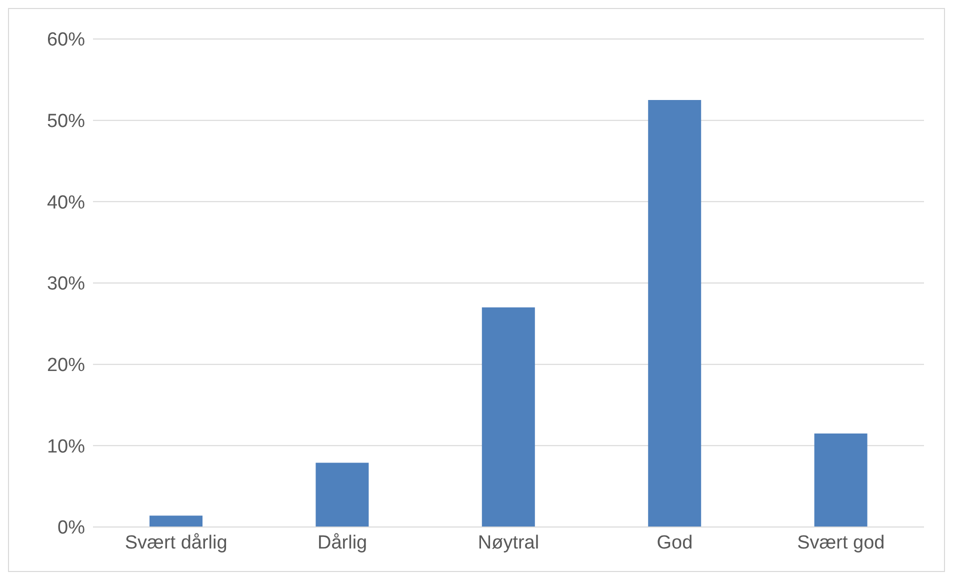  What do you see at coordinates (66, 40) in the screenshot?
I see `y-tick-label: 60%` at bounding box center [66, 40].